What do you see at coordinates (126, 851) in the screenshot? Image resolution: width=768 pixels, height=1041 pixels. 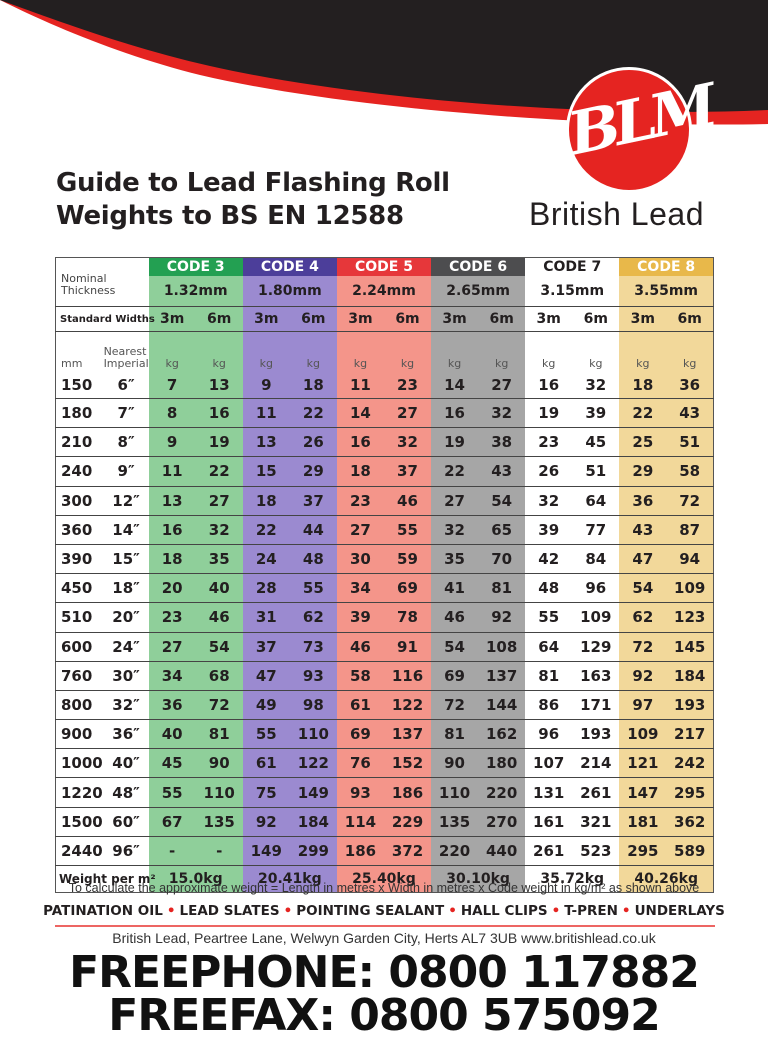 I see `width-imperial: 96″` at bounding box center [126, 851].